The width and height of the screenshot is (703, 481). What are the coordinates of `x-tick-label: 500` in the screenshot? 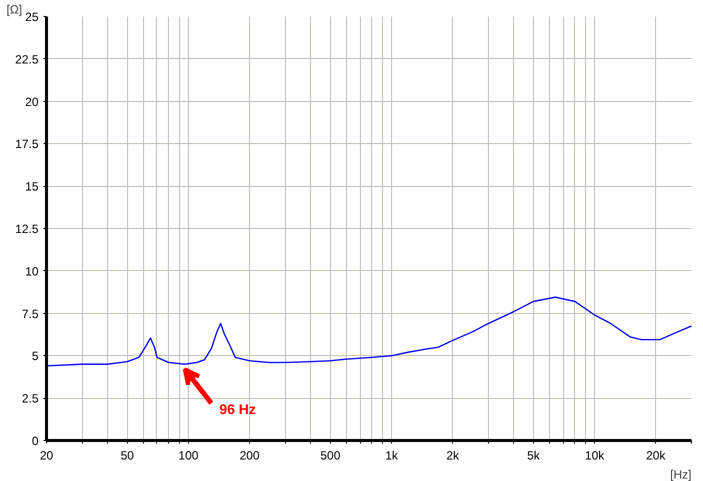 It's located at (330, 455).